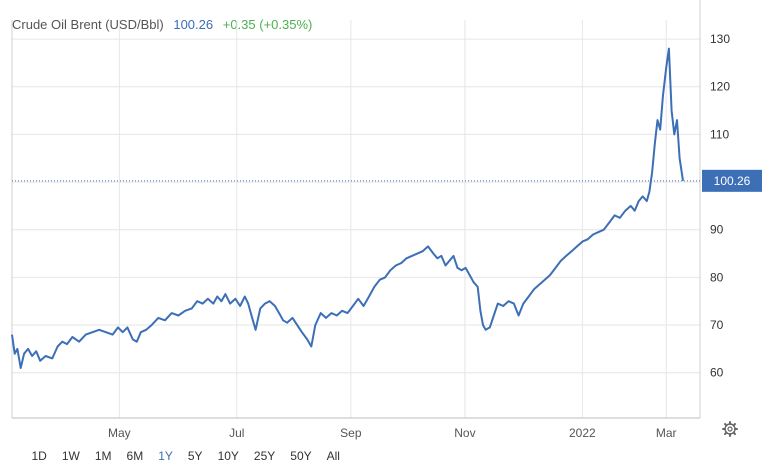 The image size is (778, 470). Describe the element at coordinates (135, 456) in the screenshot. I see `range-button-6m: 6M` at that location.